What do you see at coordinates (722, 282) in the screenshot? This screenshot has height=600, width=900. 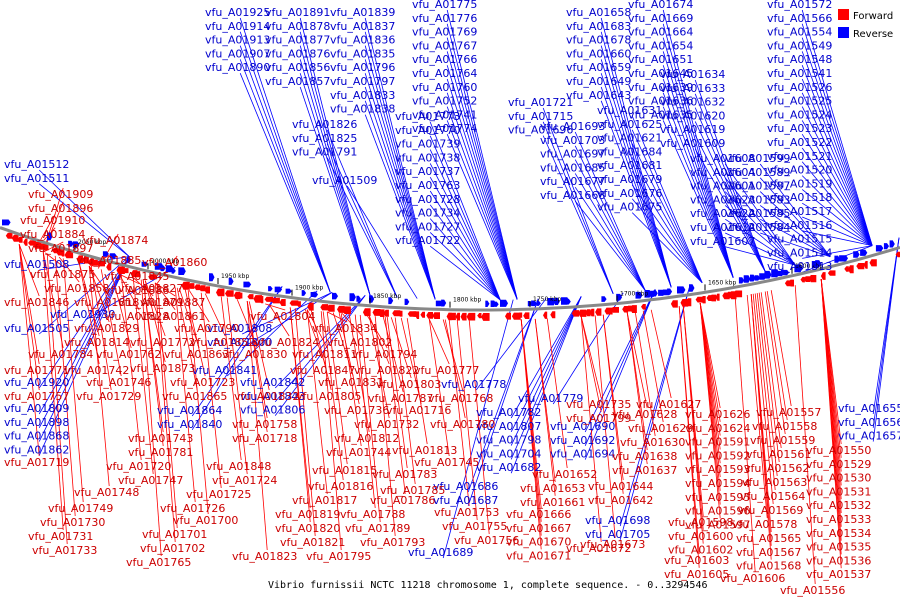 I see `tick-label: 1650 kbp` at bounding box center [722, 282].